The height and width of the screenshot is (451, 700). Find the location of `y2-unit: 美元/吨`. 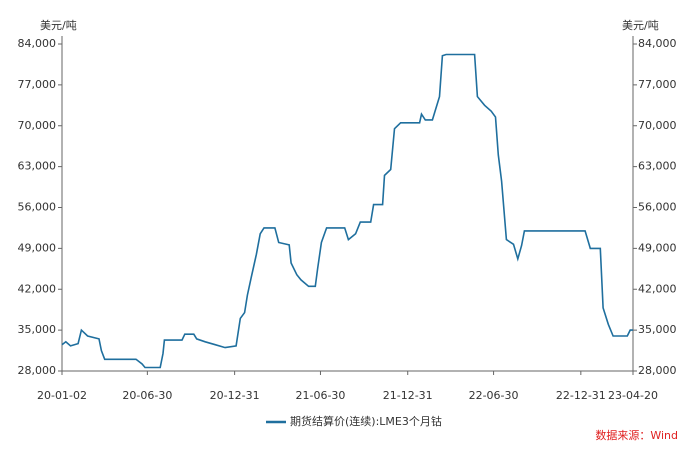

y2-unit: 美元/吨 is located at coordinates (640, 25).